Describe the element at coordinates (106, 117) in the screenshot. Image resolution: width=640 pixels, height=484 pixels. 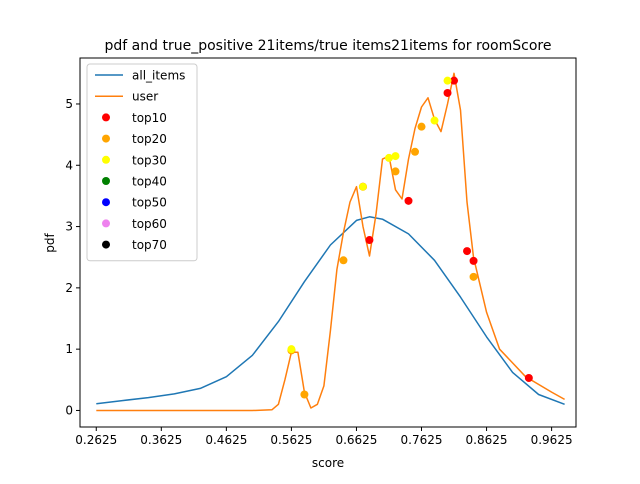
I see `legend-swatch-top10` at that location.